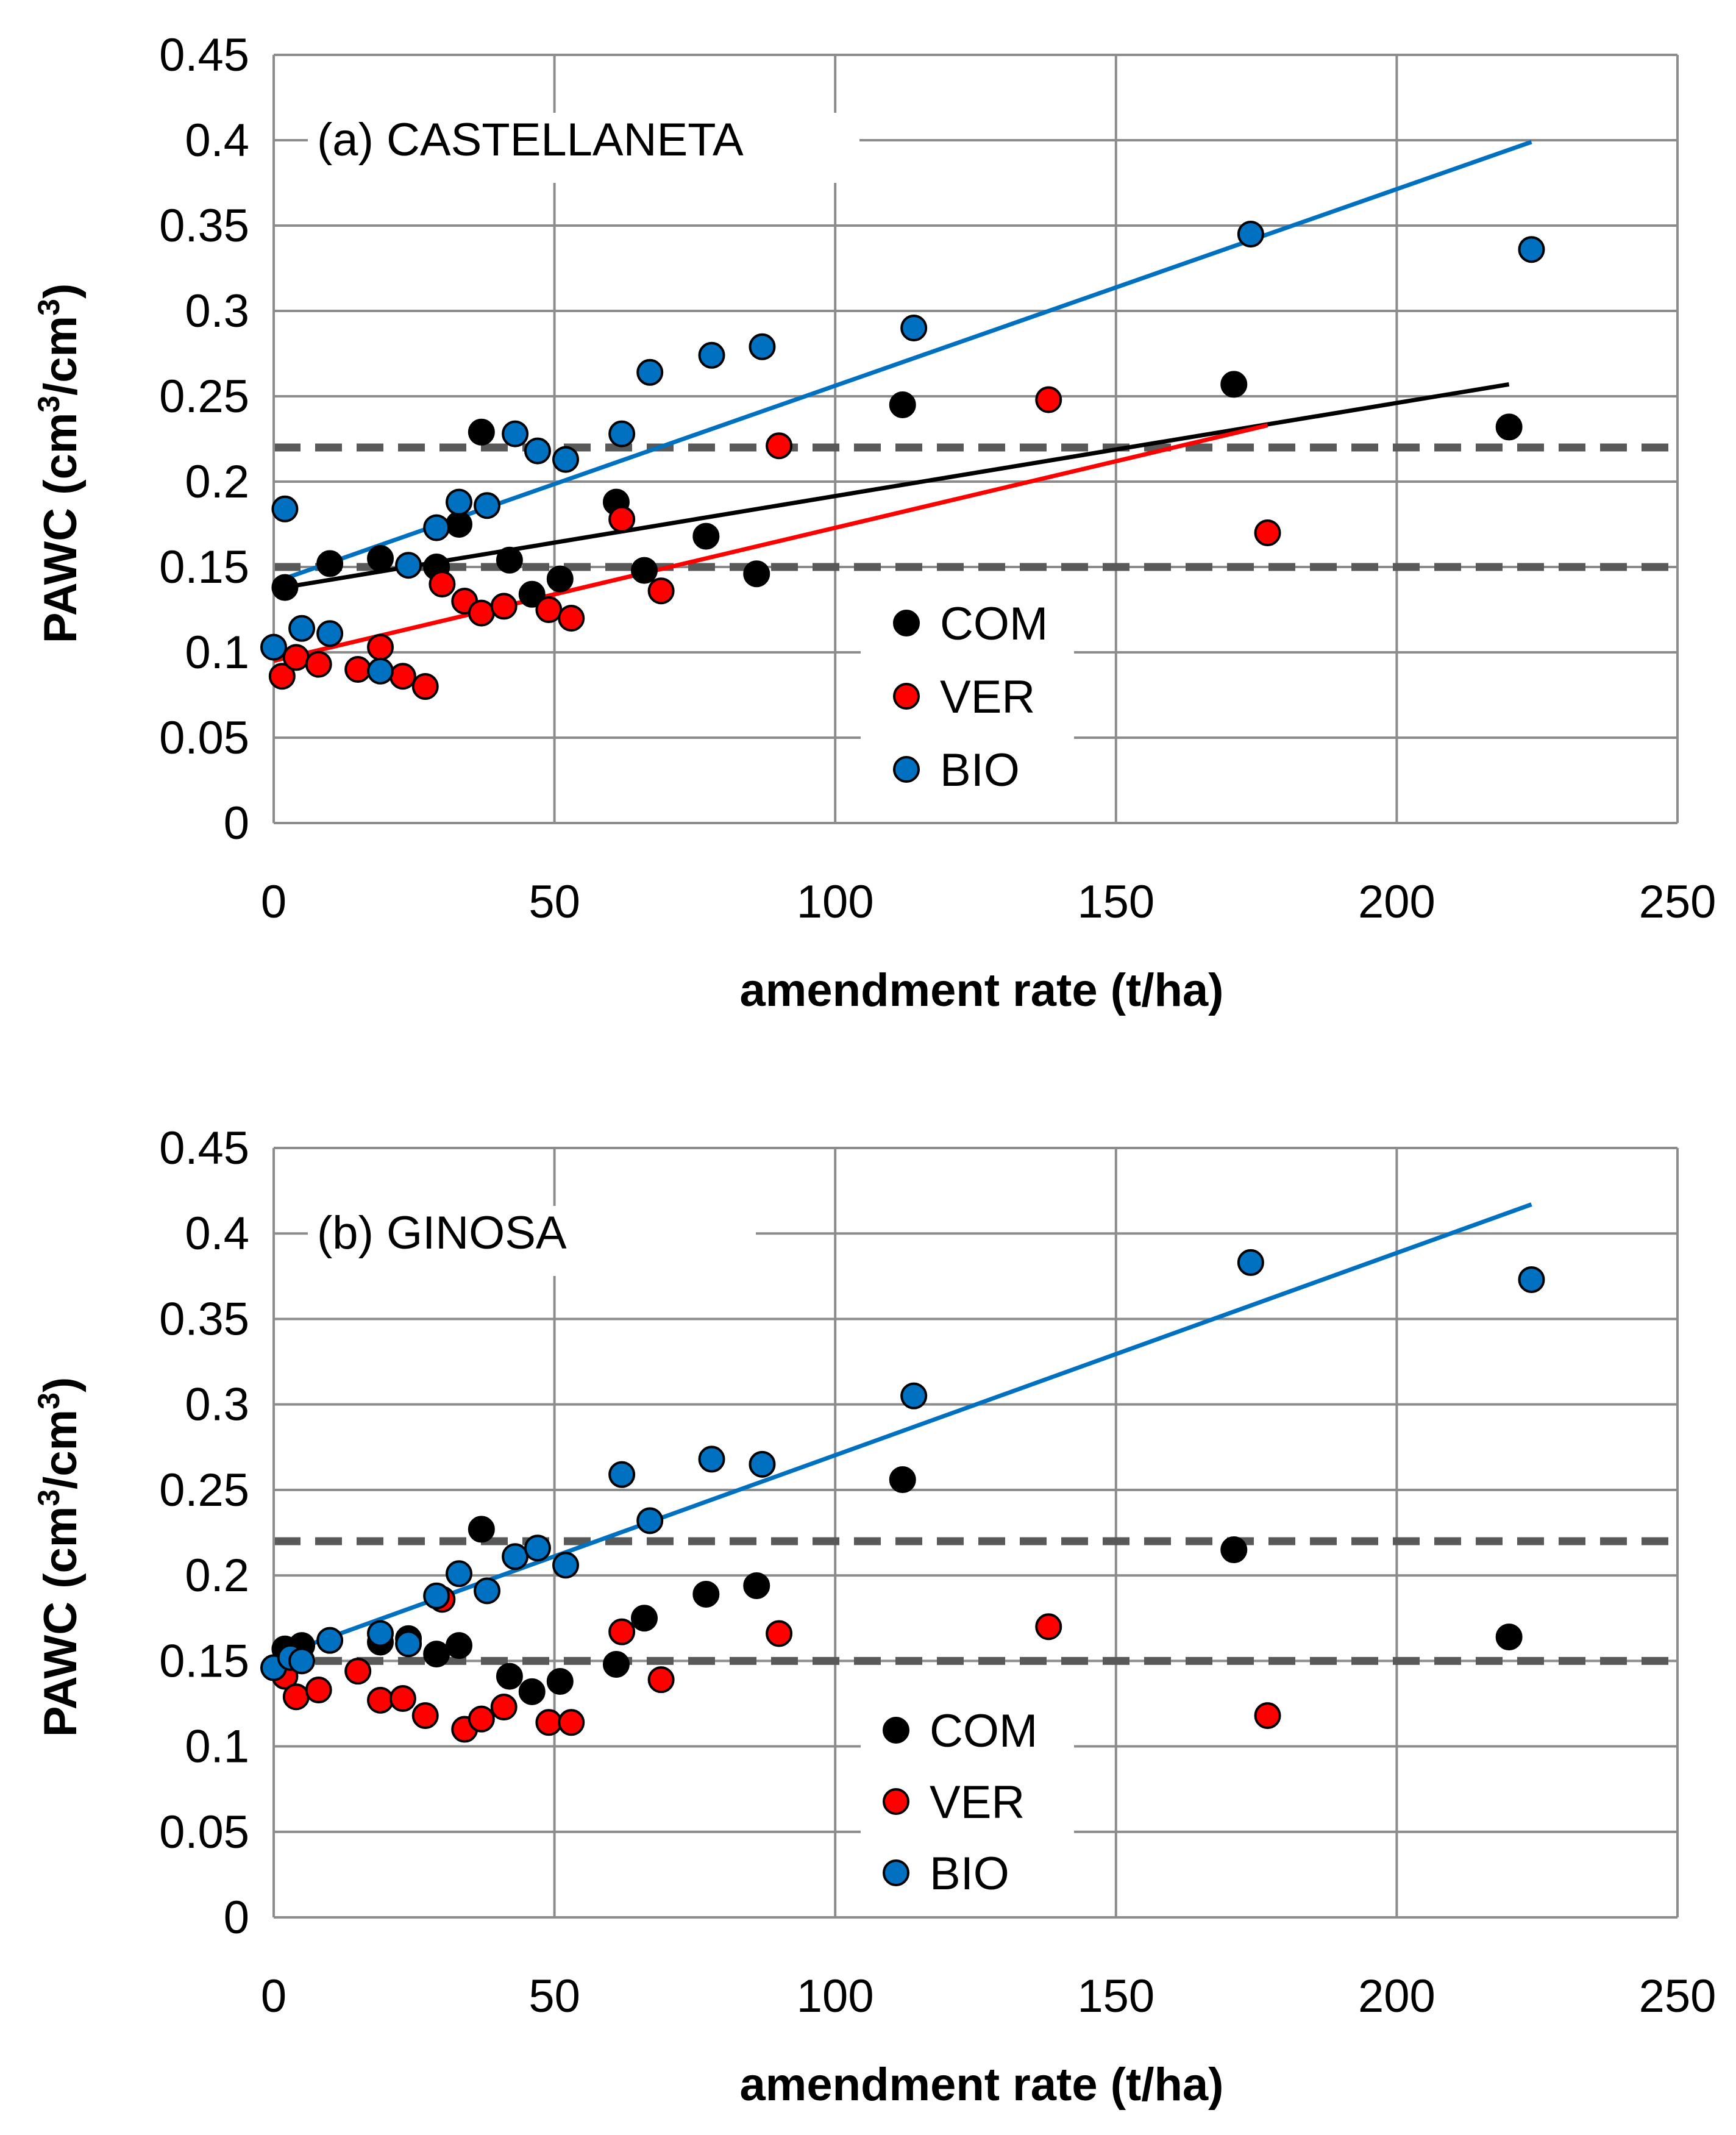  I want to click on chart-title: (a) CASTELLANETA, so click(530, 140).